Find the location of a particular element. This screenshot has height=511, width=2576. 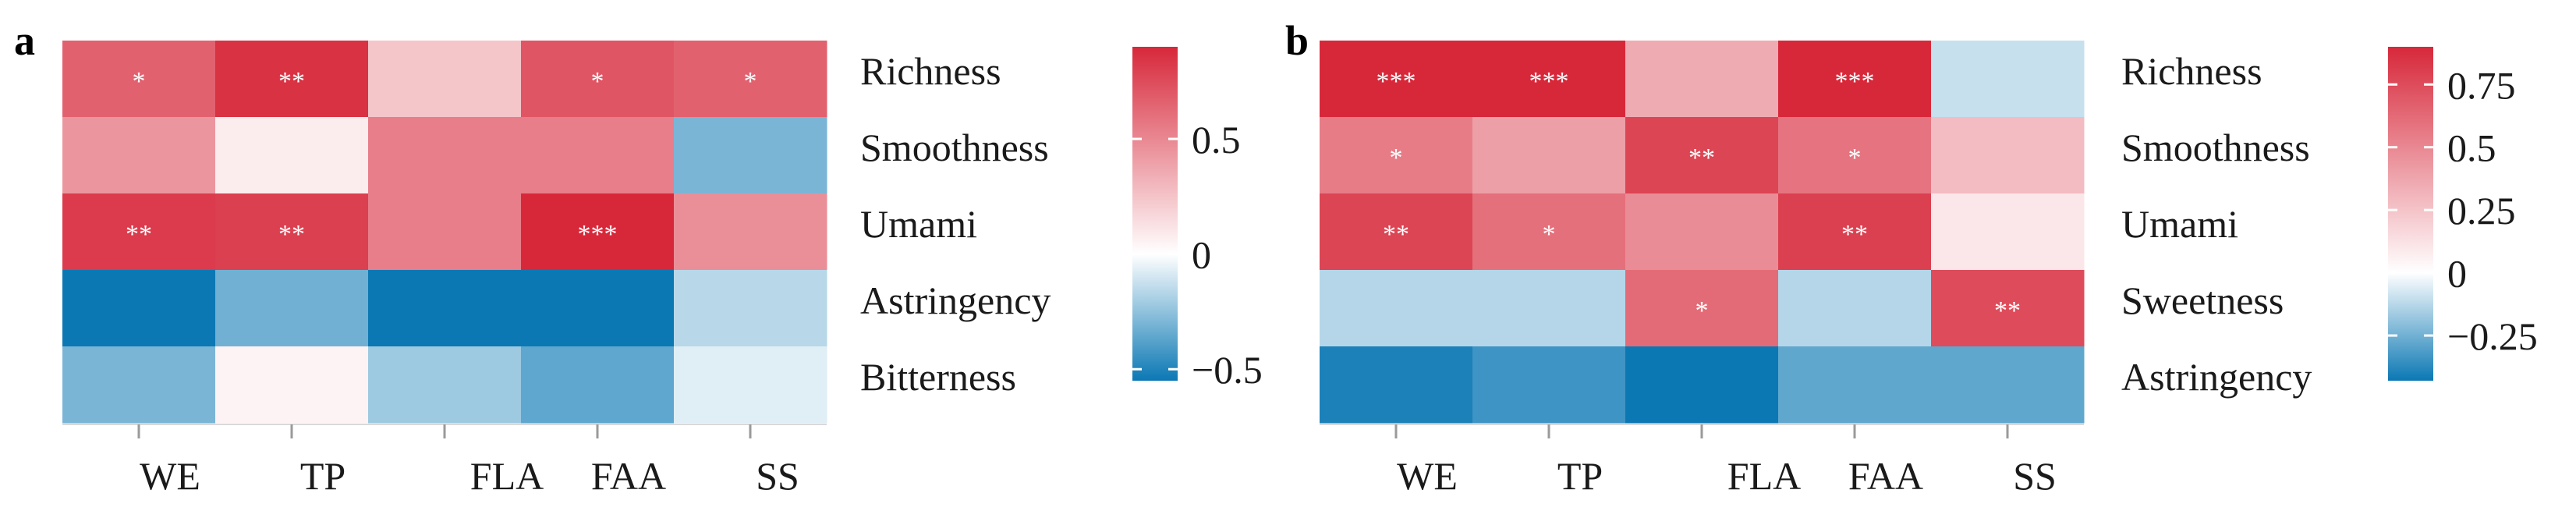

panel-label: a is located at coordinates (24, 41).